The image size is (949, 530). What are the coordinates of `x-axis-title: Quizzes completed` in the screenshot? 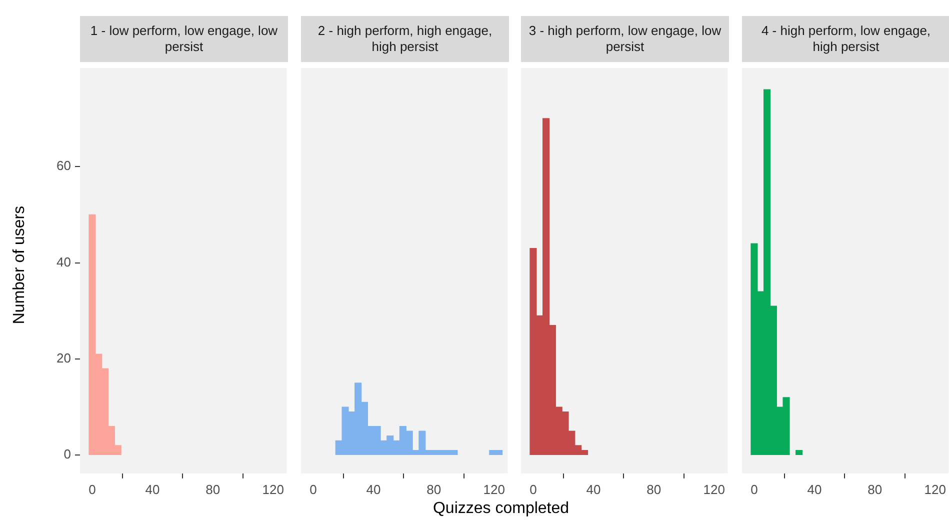 It's located at (501, 509).